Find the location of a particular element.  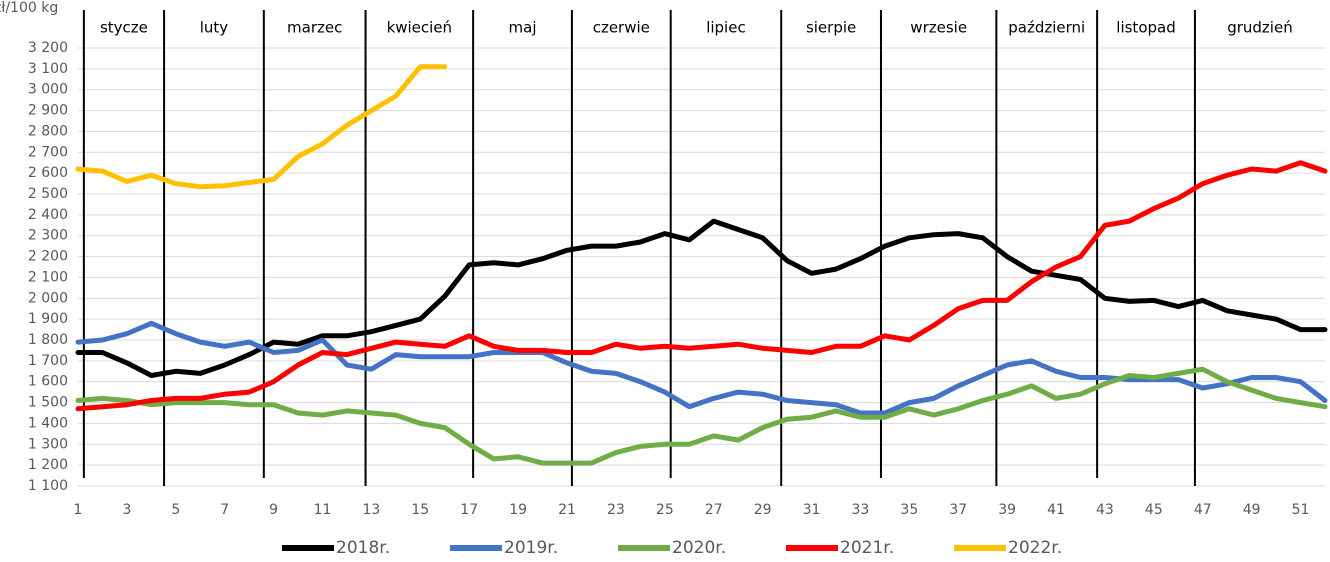

legend-label: 2020r. is located at coordinates (699, 548).